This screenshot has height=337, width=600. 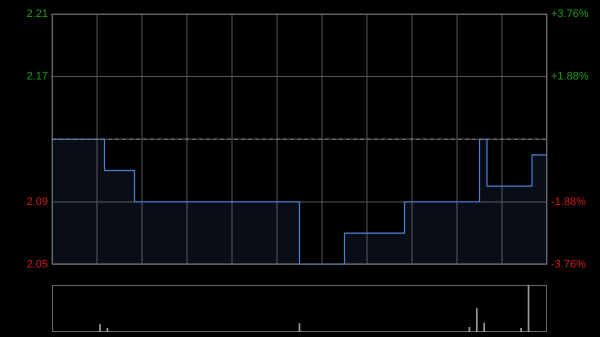 What do you see at coordinates (37, 14) in the screenshot?
I see `y-tick-label: 2.21` at bounding box center [37, 14].